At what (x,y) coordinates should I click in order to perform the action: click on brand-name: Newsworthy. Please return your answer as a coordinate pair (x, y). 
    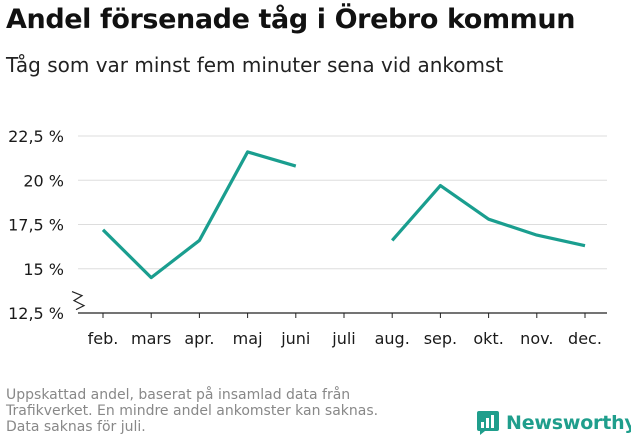
    Looking at the image, I should click on (568, 423).